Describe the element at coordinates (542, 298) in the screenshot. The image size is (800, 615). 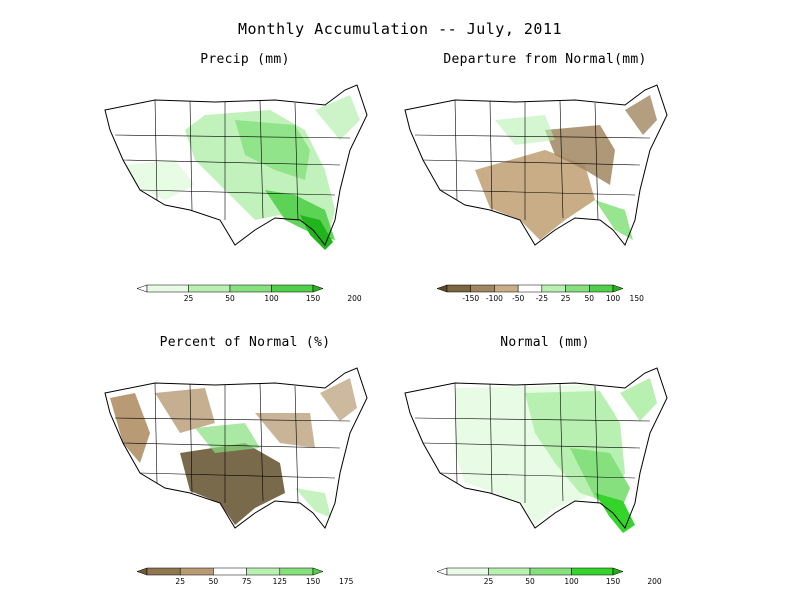
I see `colorbar-tick-label: -25` at that location.